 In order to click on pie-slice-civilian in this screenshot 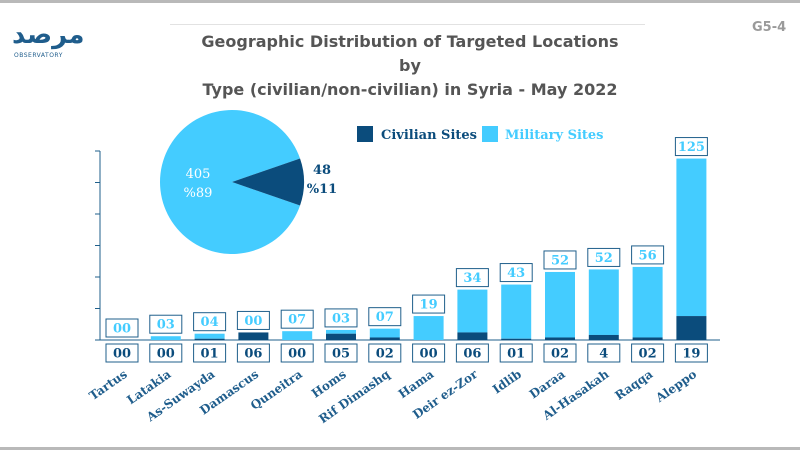, I will do `click(268, 182)`.